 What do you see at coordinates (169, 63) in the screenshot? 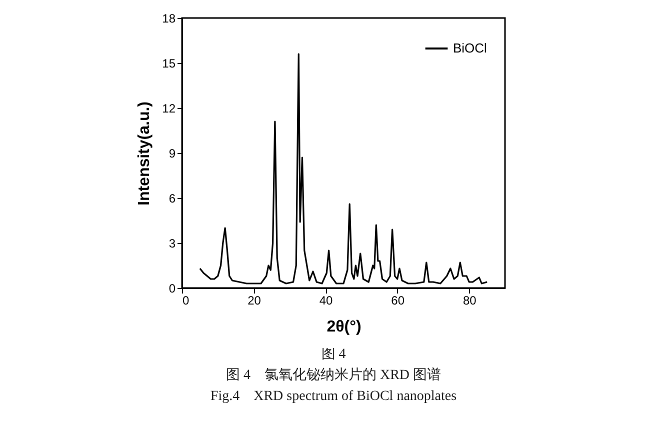
I see `y-tick-label: 15` at bounding box center [169, 63].